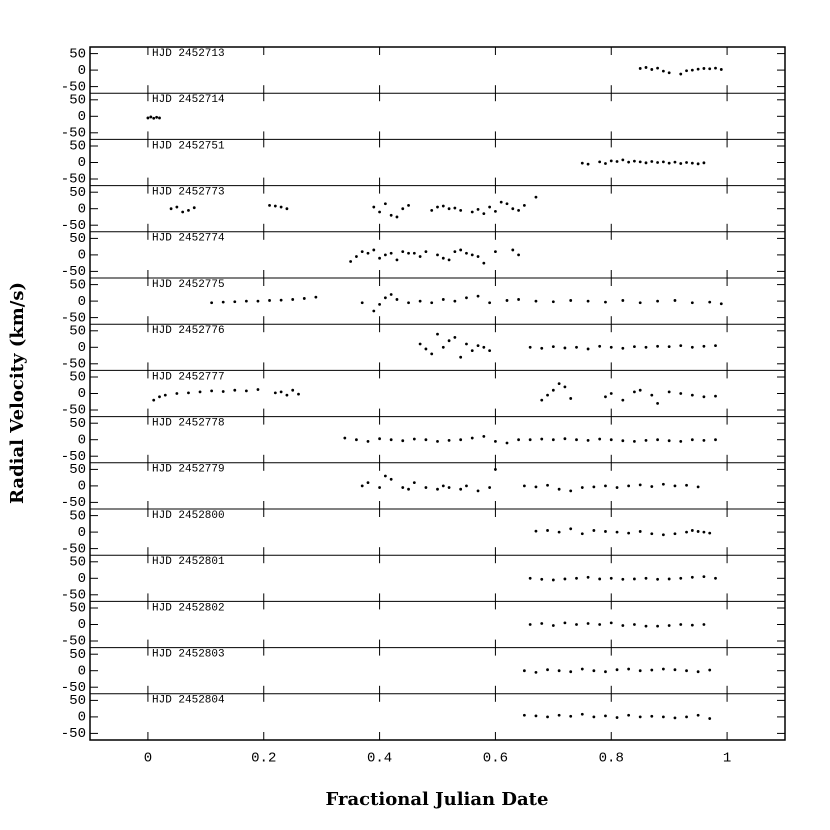 The height and width of the screenshot is (830, 830). I want to click on x-tick-label: 0.6, so click(495, 759).